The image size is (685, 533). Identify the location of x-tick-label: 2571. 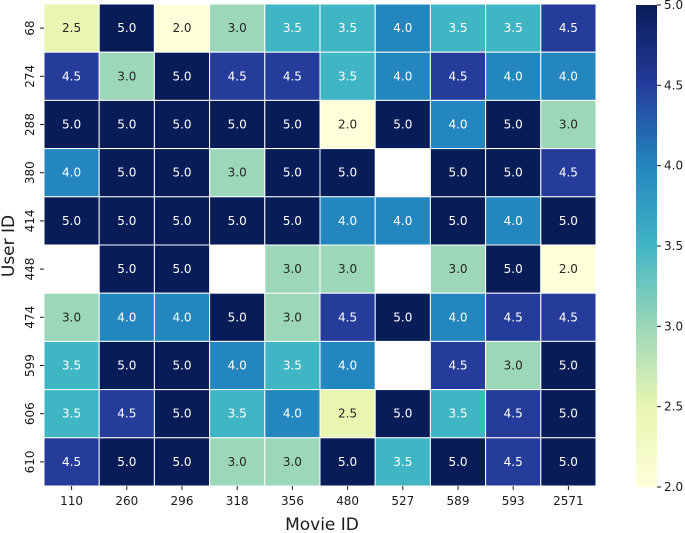
(568, 501).